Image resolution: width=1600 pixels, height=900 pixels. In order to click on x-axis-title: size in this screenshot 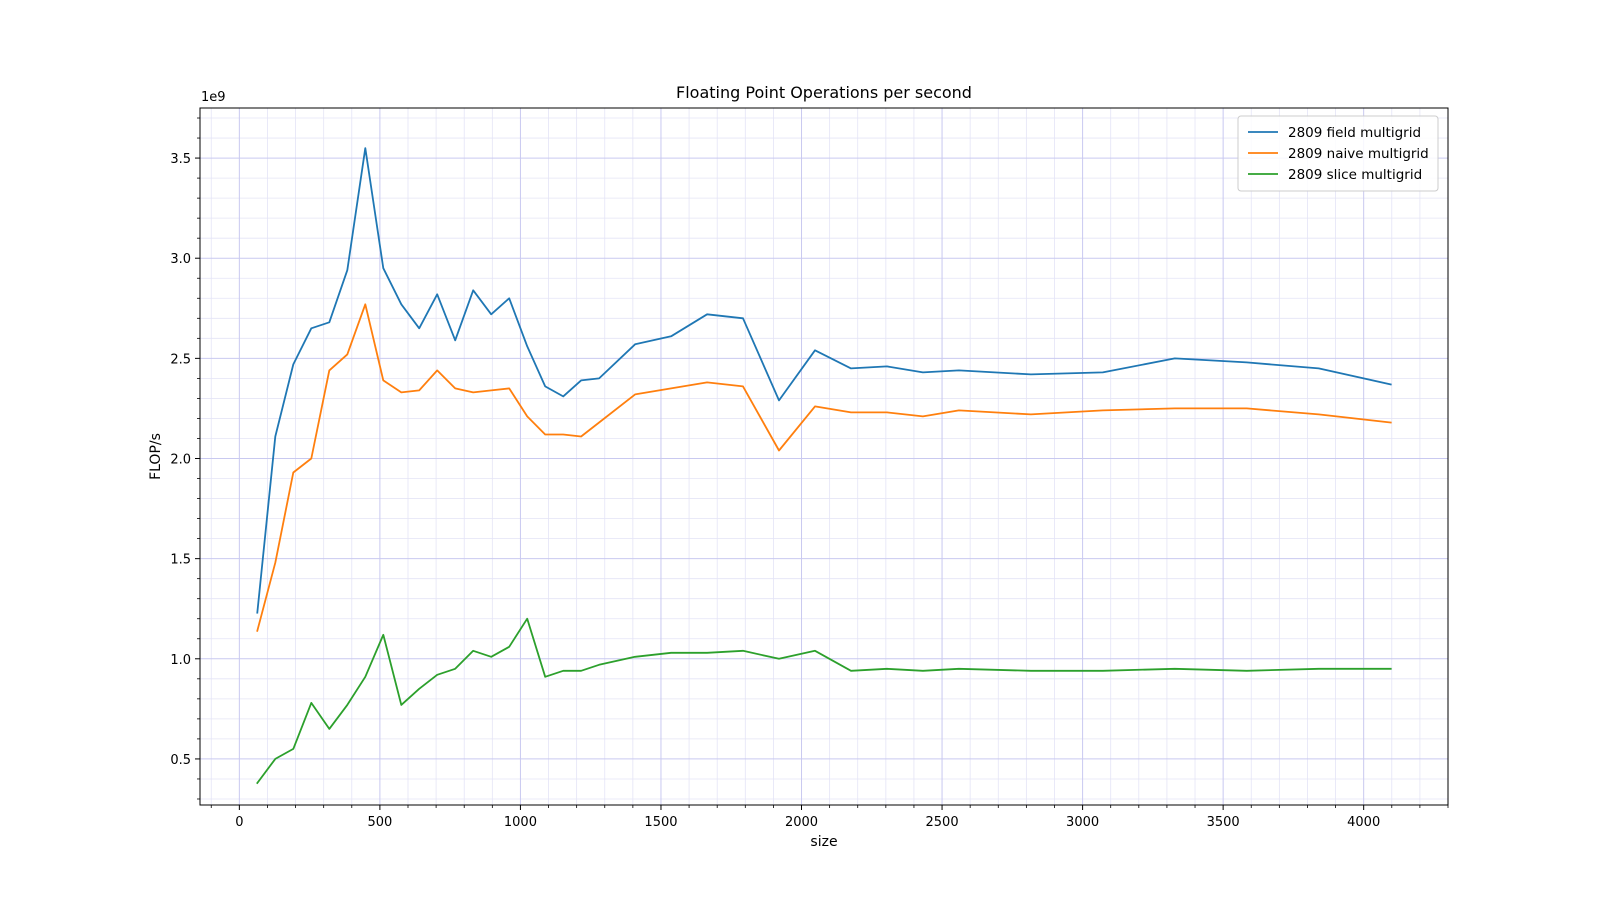, I will do `click(823, 842)`.